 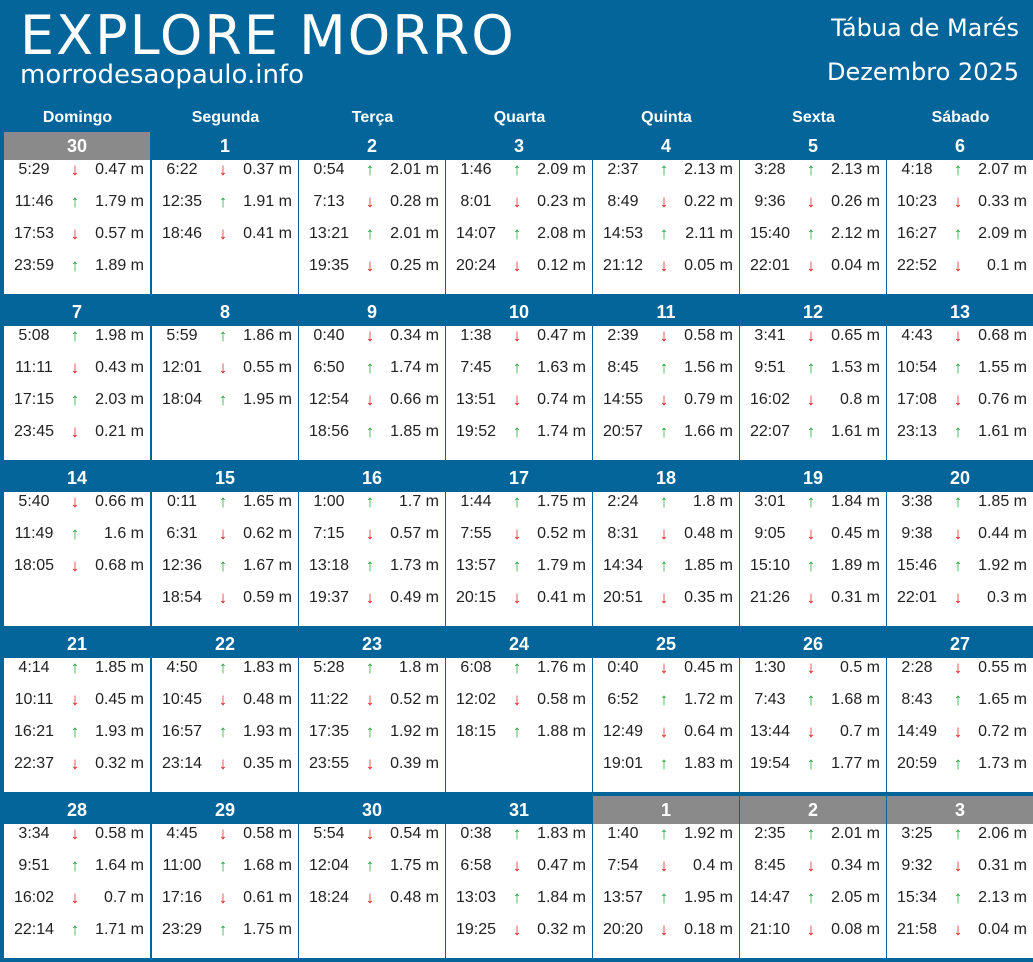 I want to click on tide-time: 14:47, so click(x=770, y=897).